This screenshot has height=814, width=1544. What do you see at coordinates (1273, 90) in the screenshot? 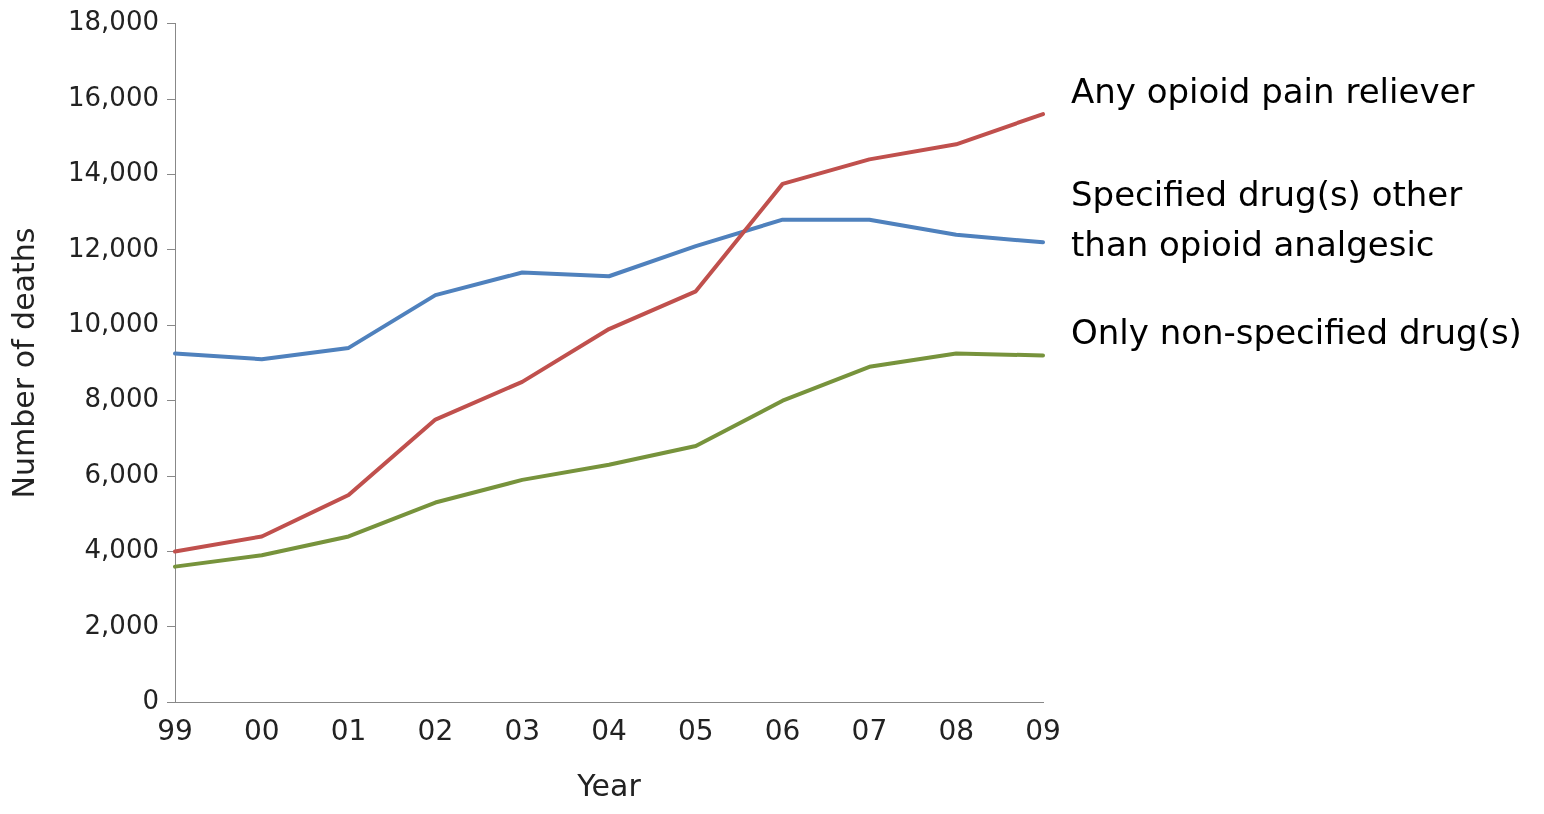
I see `series-label: Any opioid pain reliever` at bounding box center [1273, 90].